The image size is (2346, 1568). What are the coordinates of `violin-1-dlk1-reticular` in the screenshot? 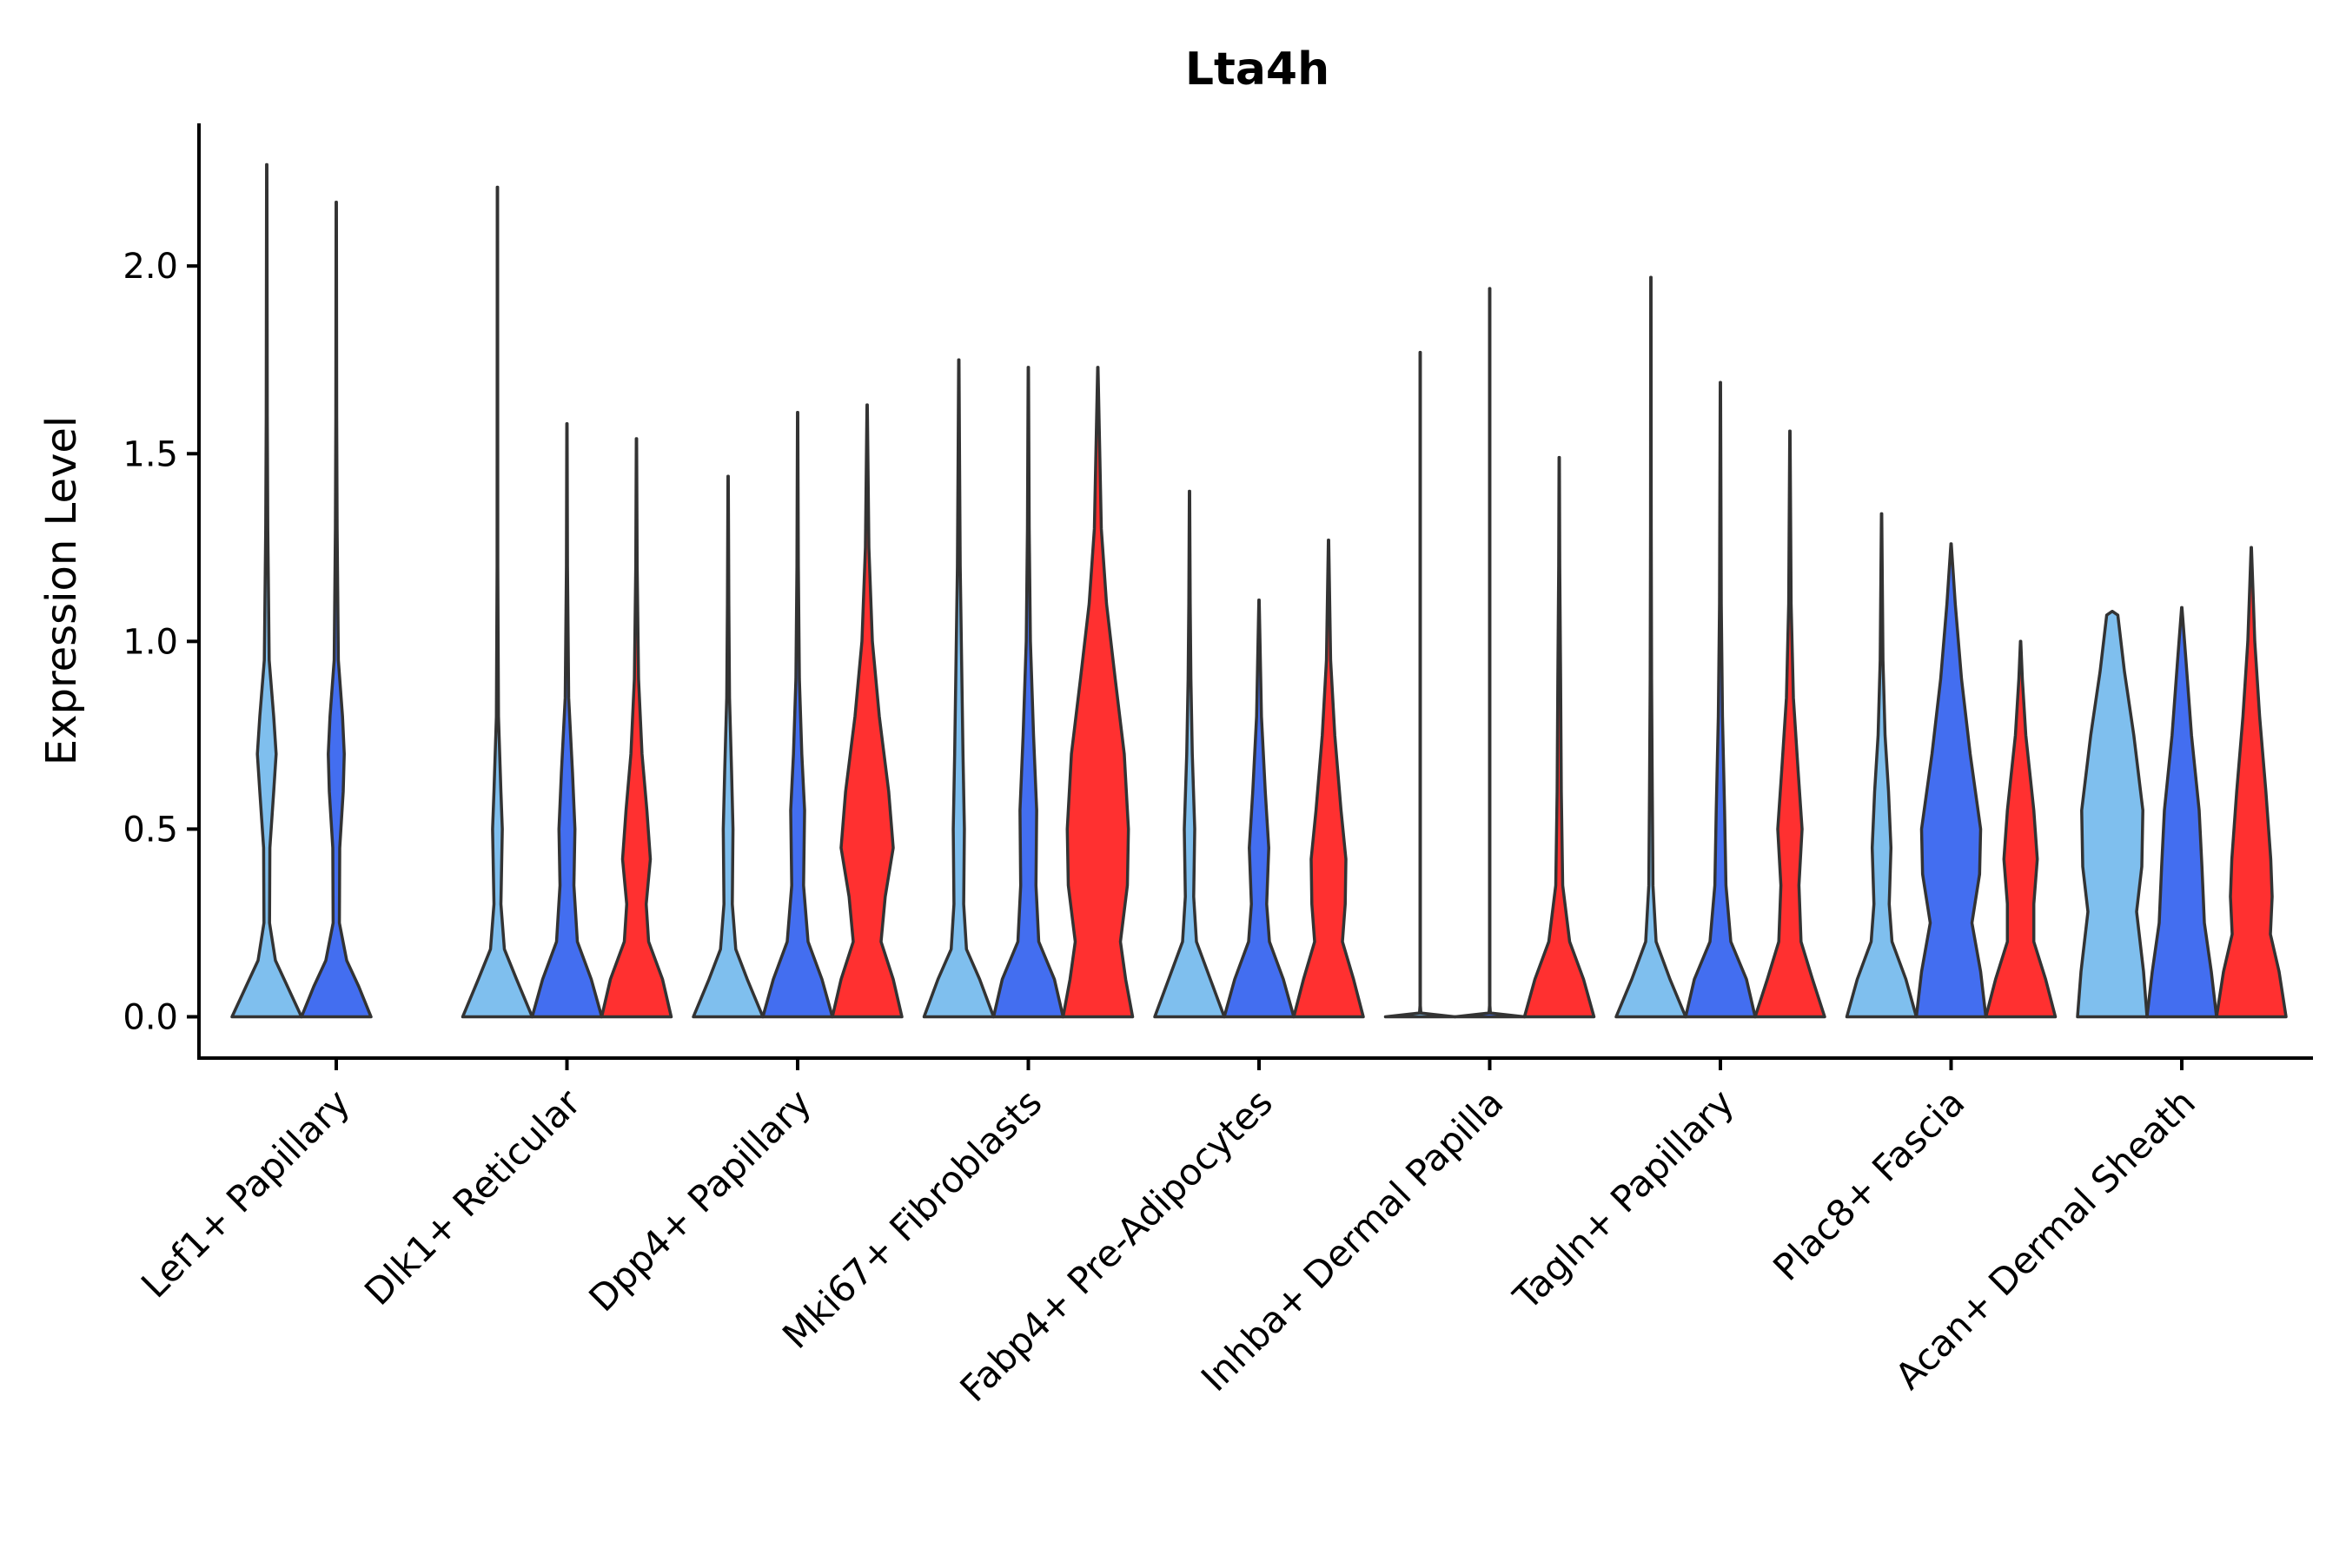 It's located at (498, 602).